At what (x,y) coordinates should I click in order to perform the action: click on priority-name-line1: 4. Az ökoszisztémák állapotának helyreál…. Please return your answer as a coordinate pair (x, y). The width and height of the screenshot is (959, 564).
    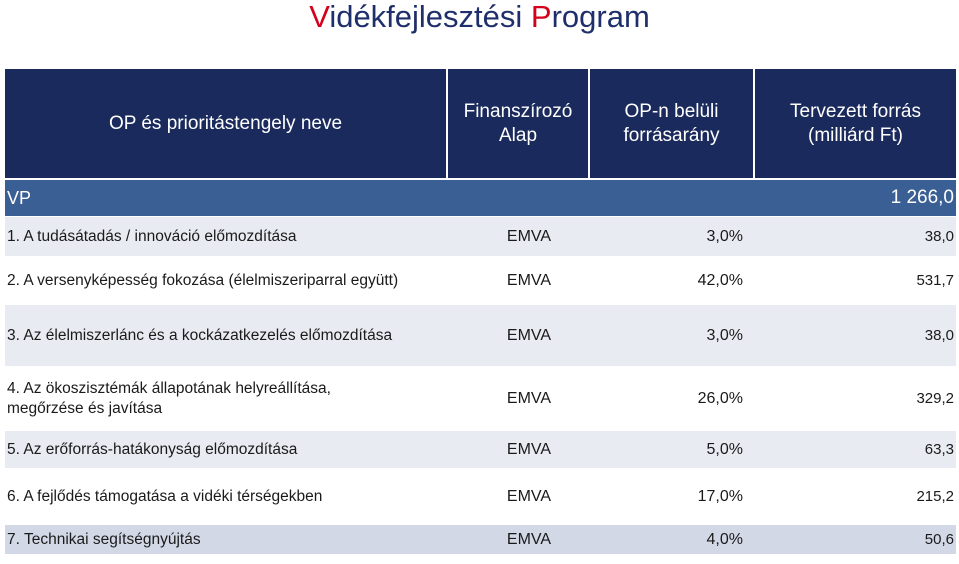
    Looking at the image, I should click on (169, 388).